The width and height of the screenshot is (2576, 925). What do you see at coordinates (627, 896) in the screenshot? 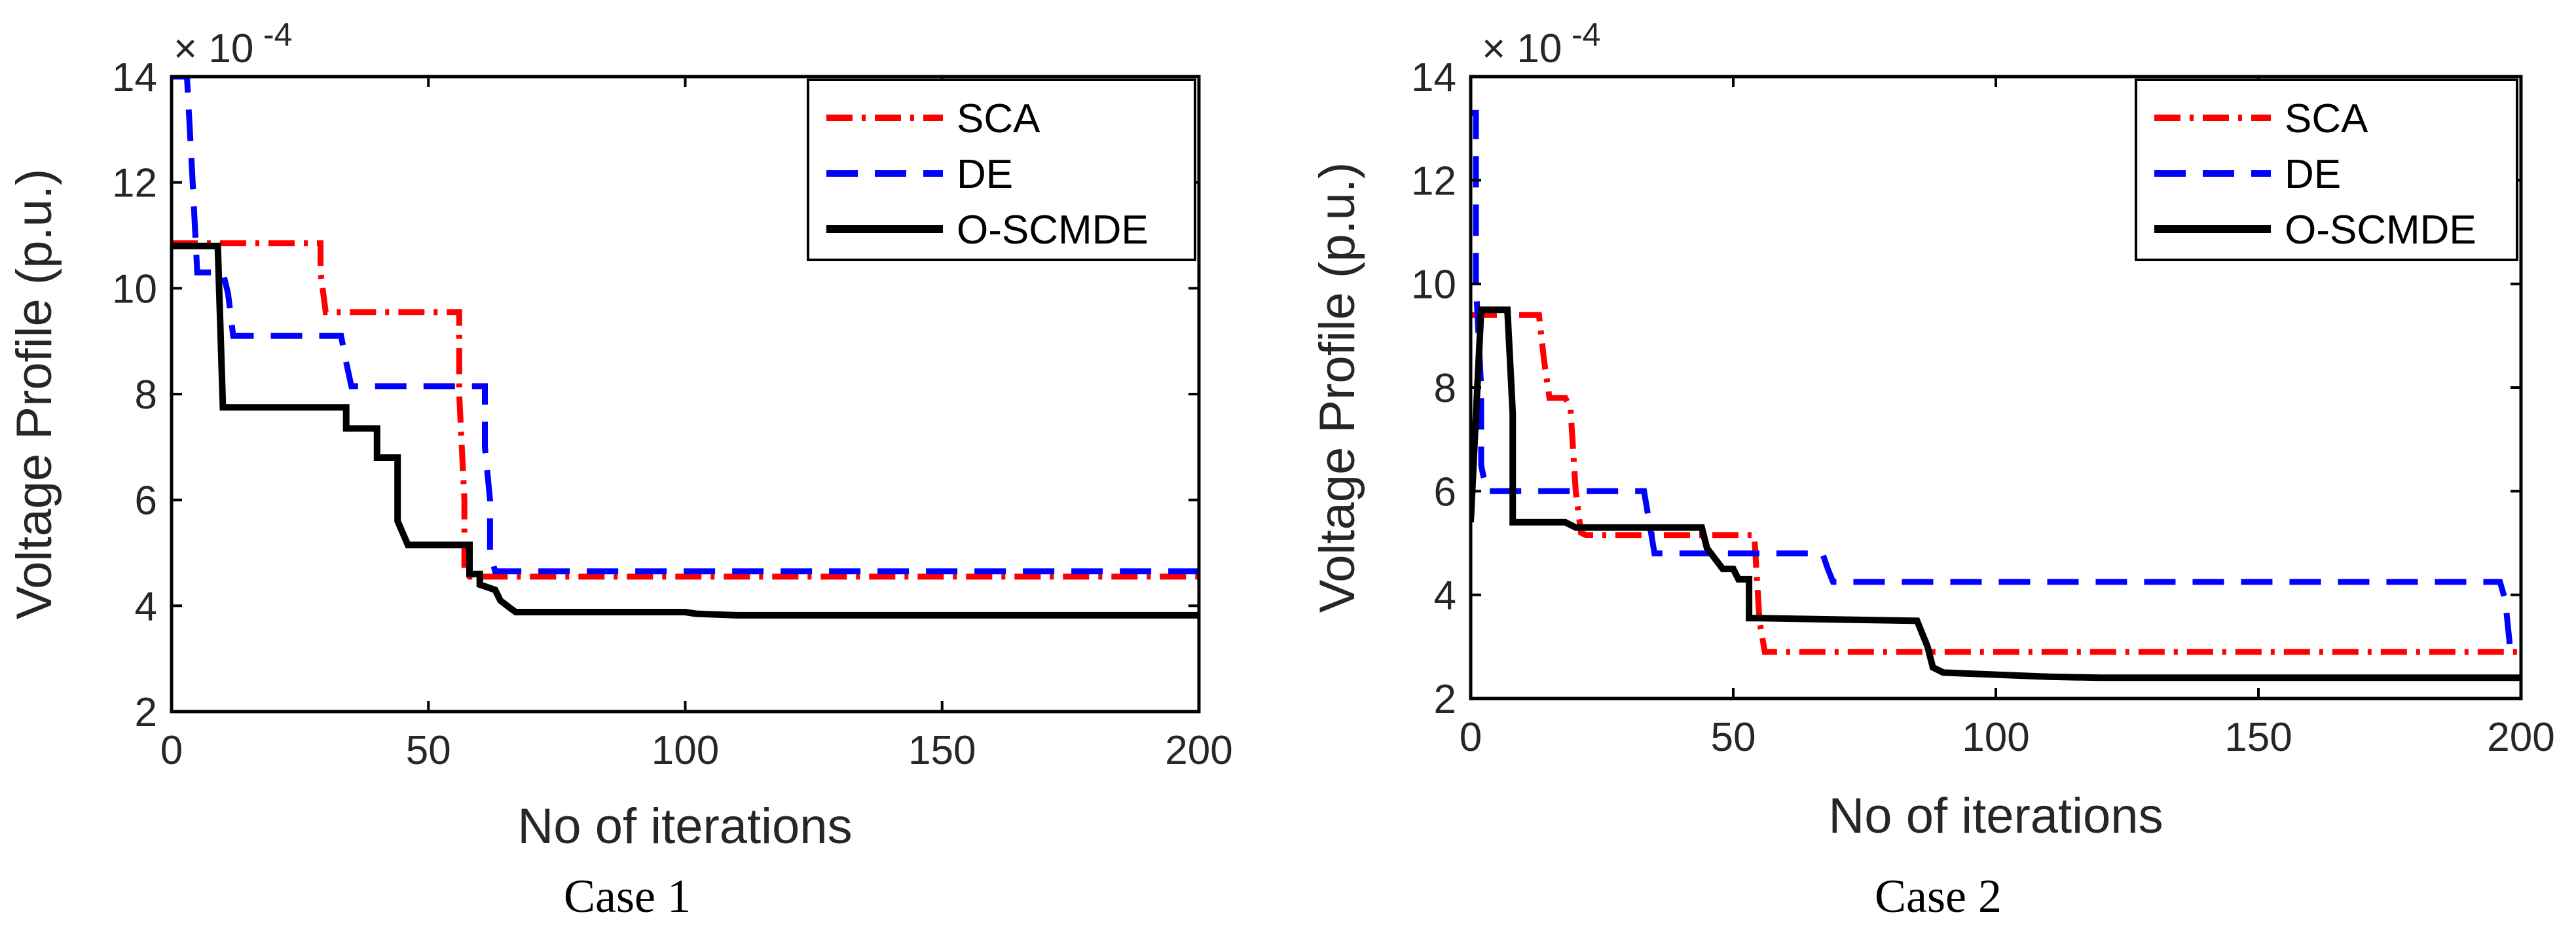
I see `case-caption: Case 1` at bounding box center [627, 896].